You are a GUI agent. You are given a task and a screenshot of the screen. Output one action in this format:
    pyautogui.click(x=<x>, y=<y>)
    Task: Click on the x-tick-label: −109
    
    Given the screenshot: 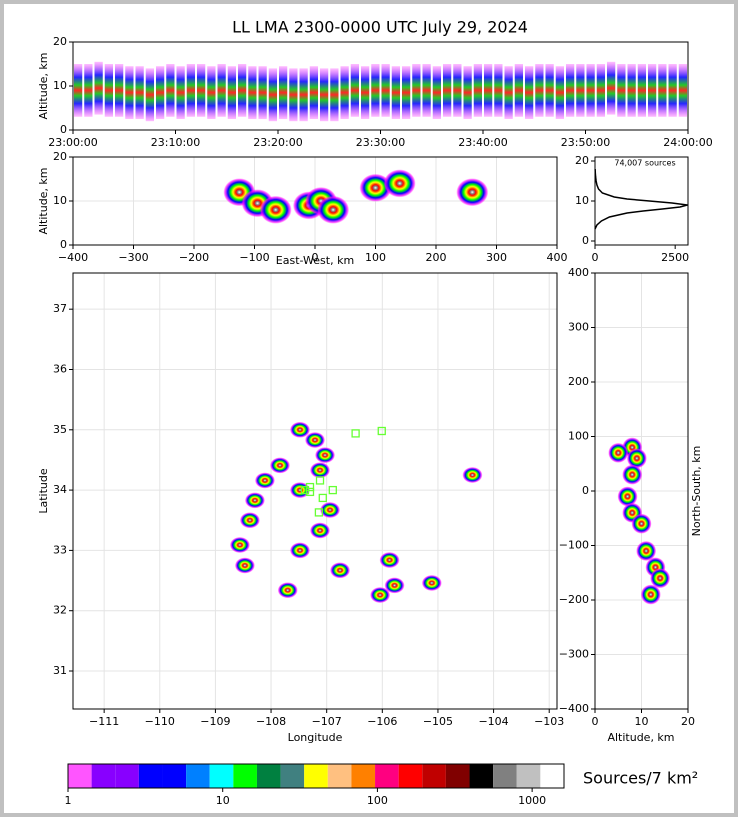 What is the action you would take?
    pyautogui.click(x=215, y=721)
    